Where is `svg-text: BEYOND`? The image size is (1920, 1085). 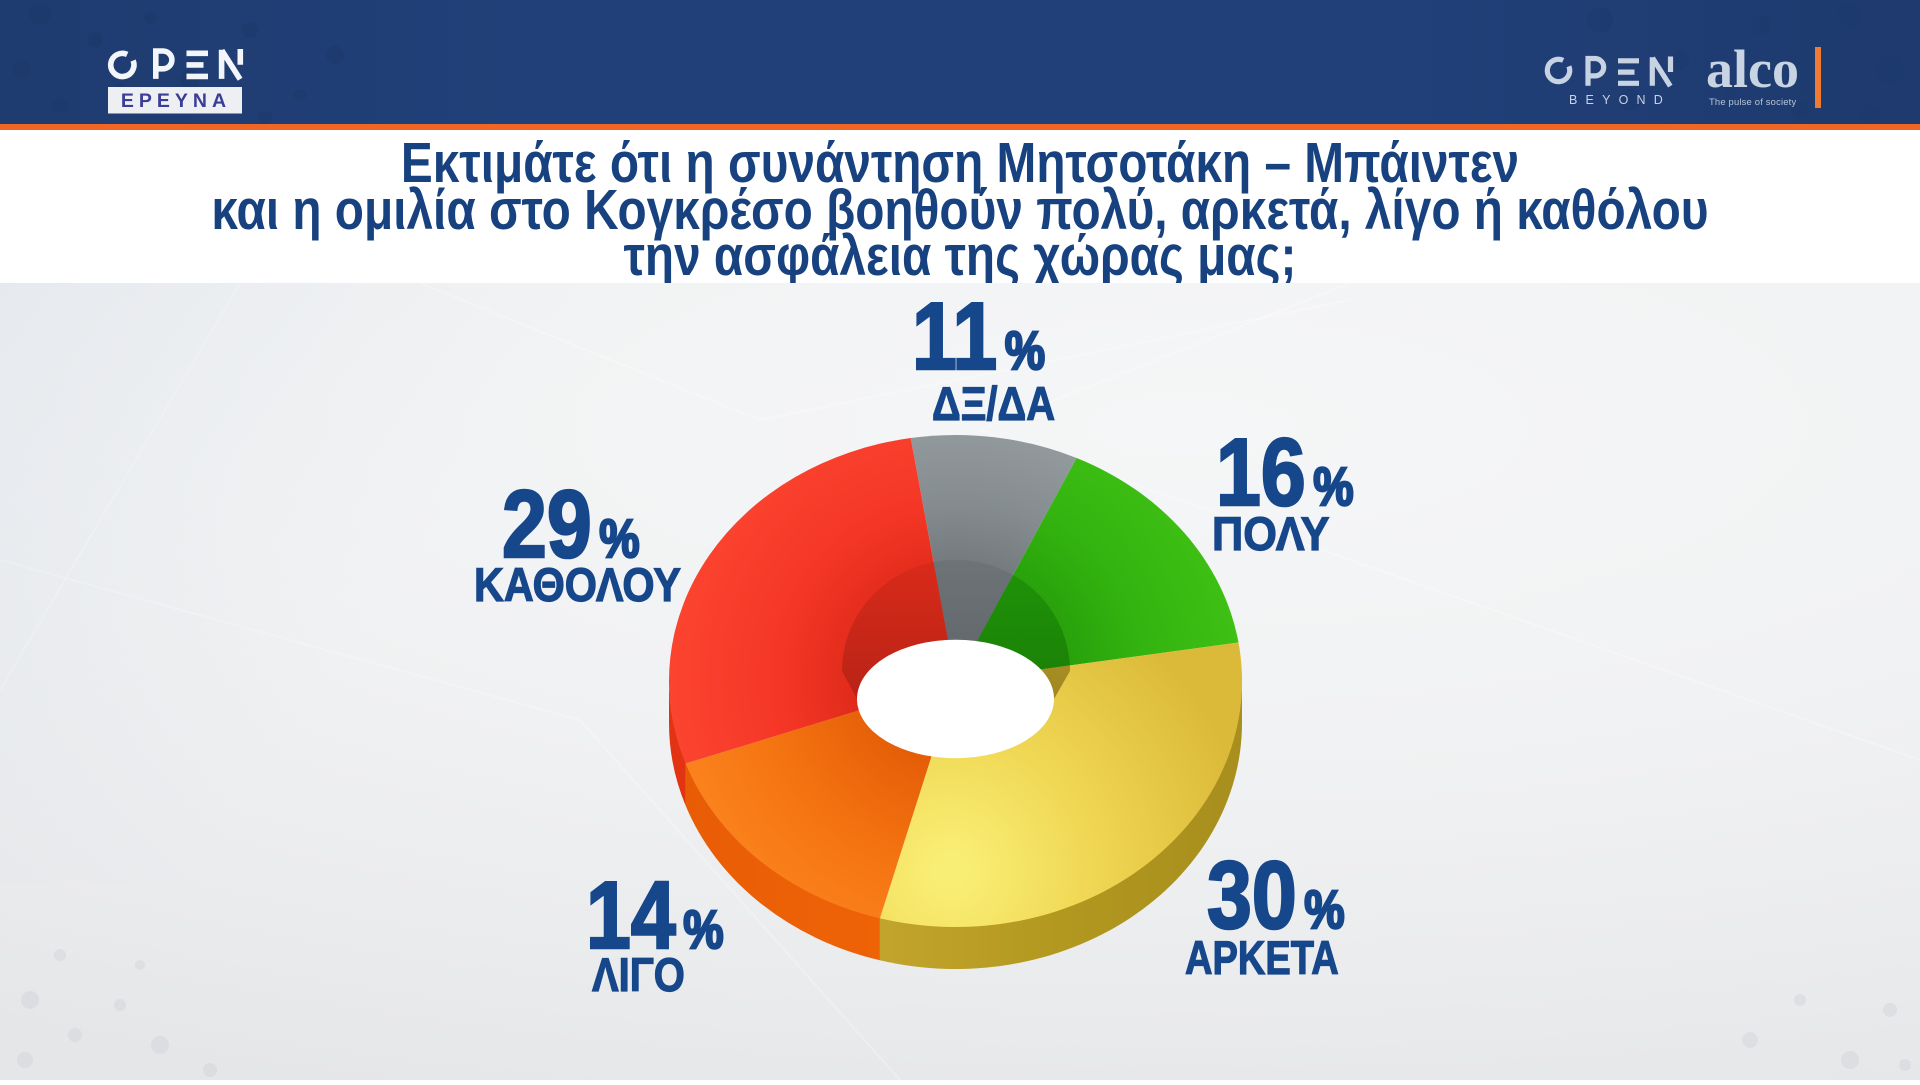
svg-text: BEYOND is located at coordinates (1620, 100).